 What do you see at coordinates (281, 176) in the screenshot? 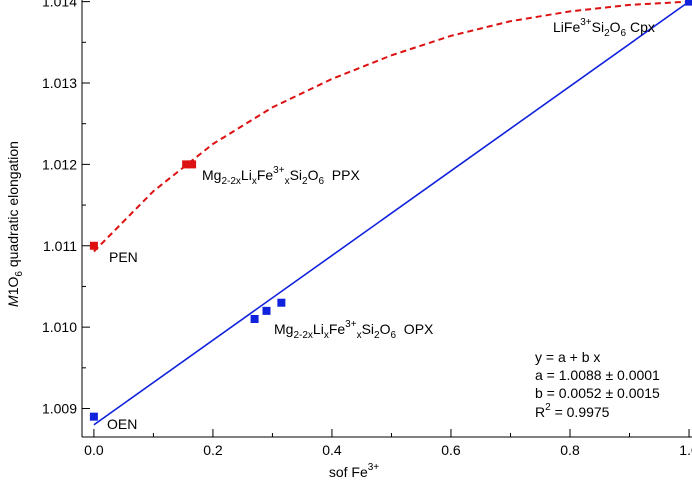
I see `annotation-ppx: Mg2-2xLixFe3+xSi2O6 PPX` at bounding box center [281, 176].